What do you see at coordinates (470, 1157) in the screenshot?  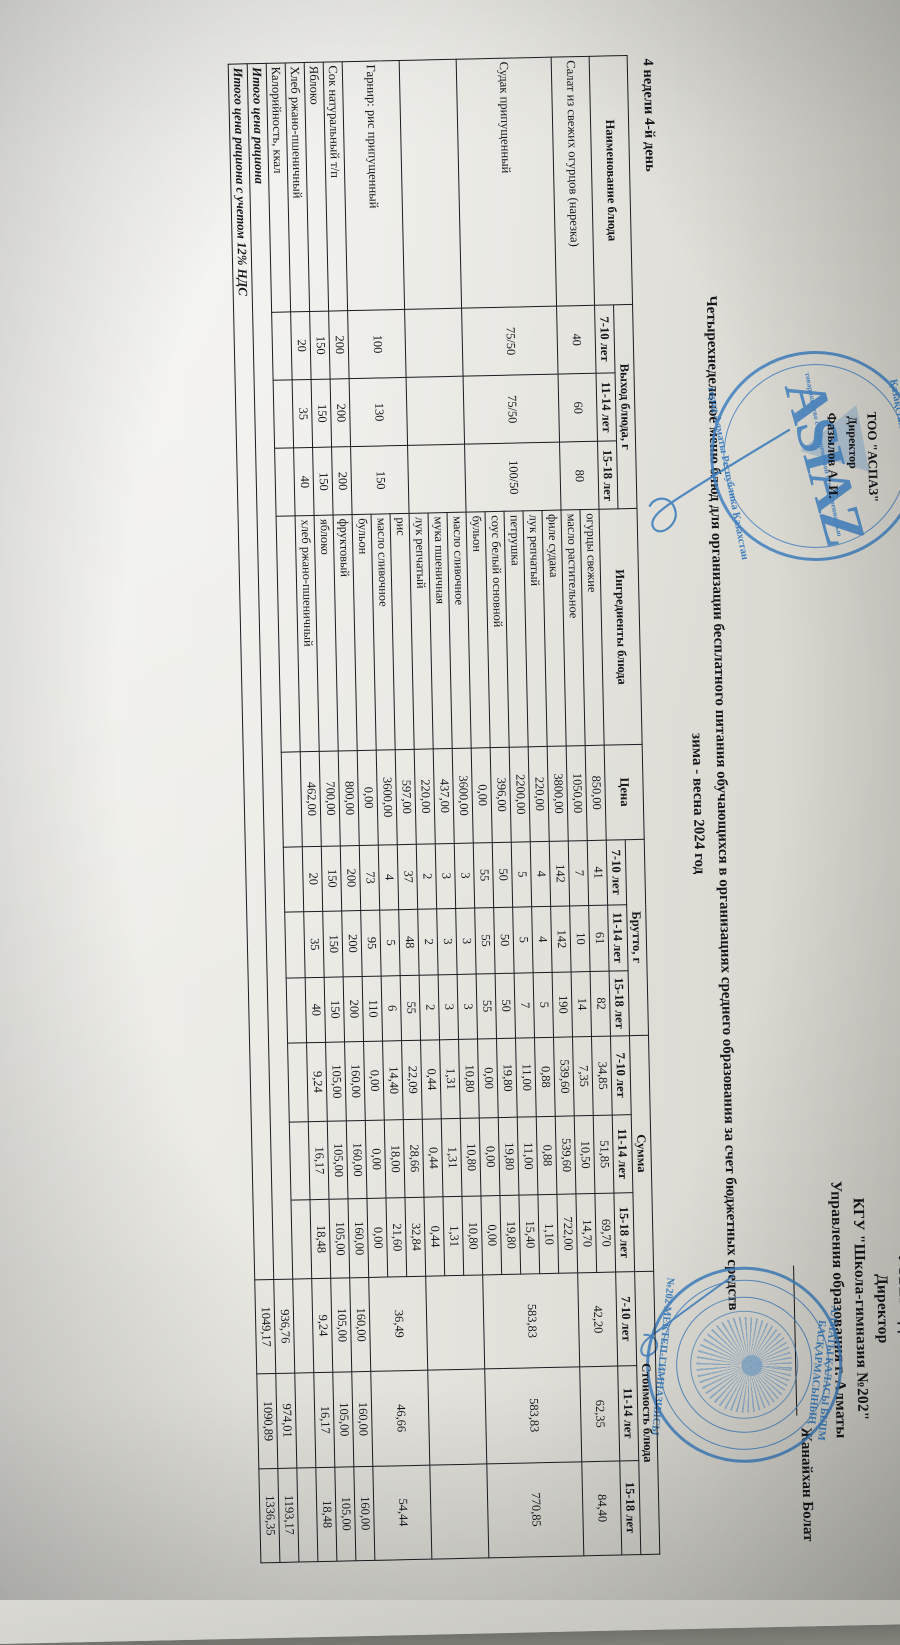 I see `summa-2: 10,80` at bounding box center [470, 1157].